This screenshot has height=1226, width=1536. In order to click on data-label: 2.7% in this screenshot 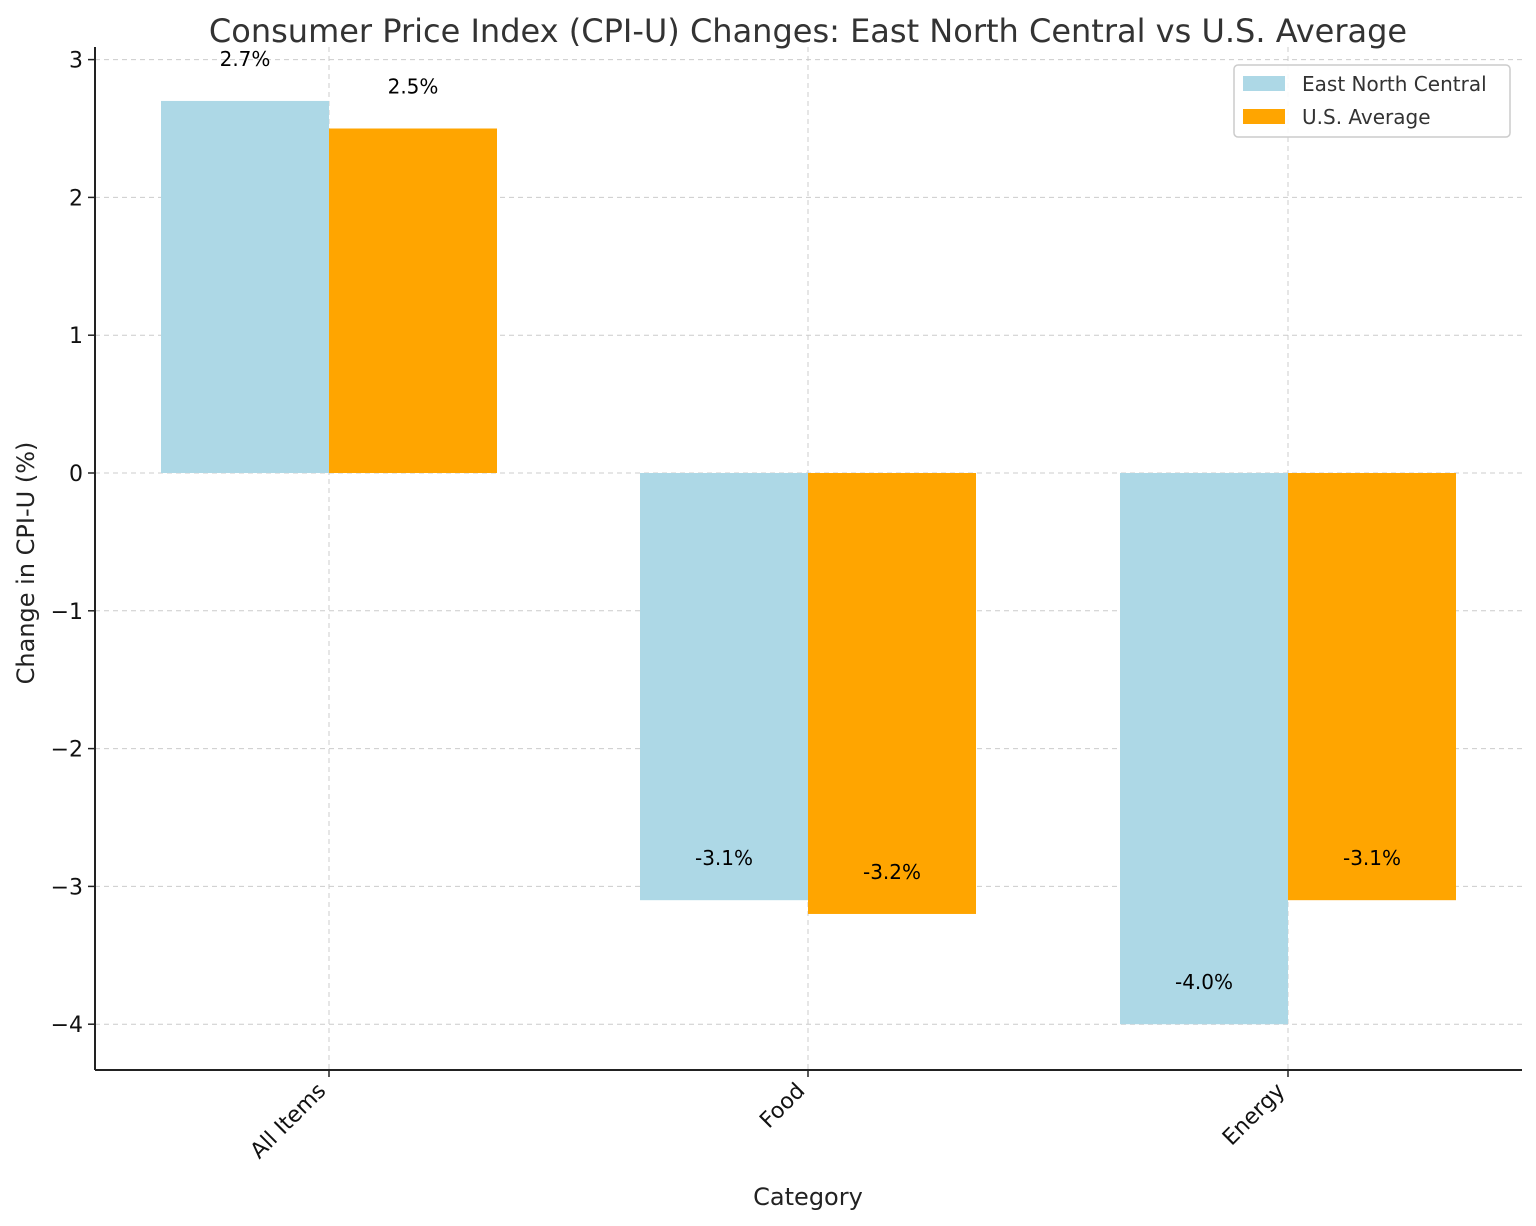, I will do `click(245, 59)`.